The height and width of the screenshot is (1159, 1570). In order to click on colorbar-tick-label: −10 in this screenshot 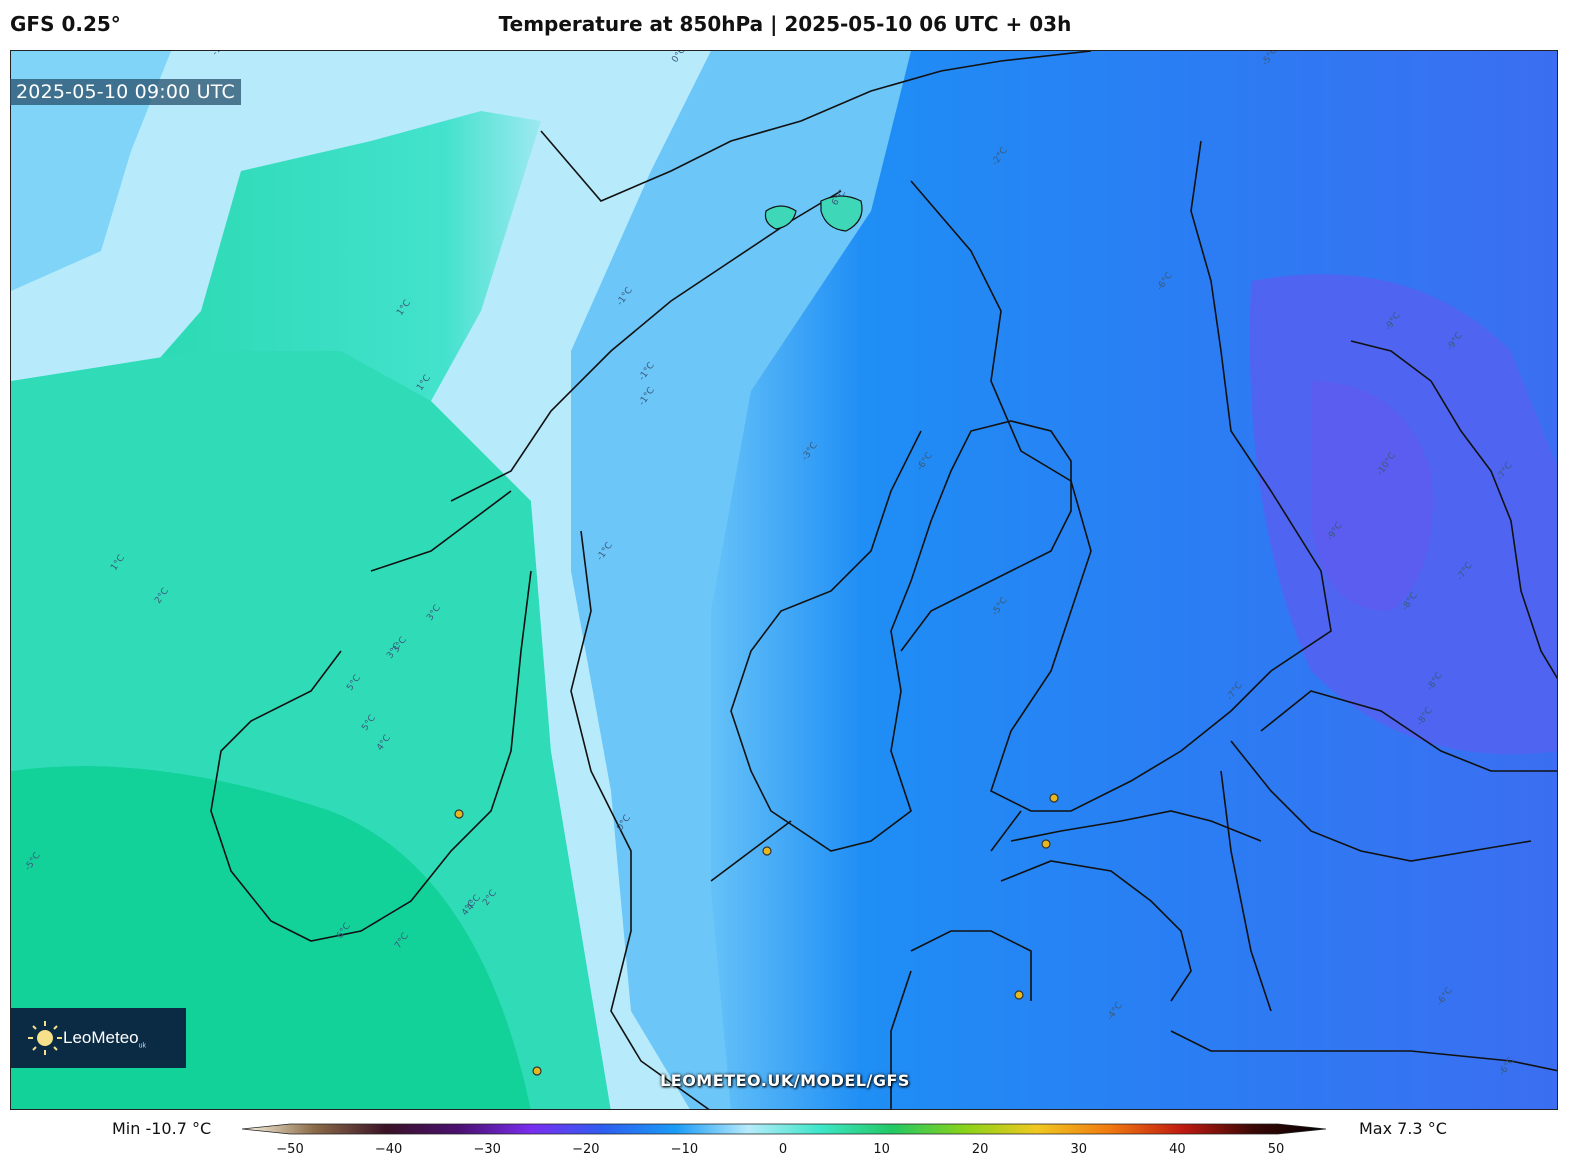, I will do `click(684, 1149)`.